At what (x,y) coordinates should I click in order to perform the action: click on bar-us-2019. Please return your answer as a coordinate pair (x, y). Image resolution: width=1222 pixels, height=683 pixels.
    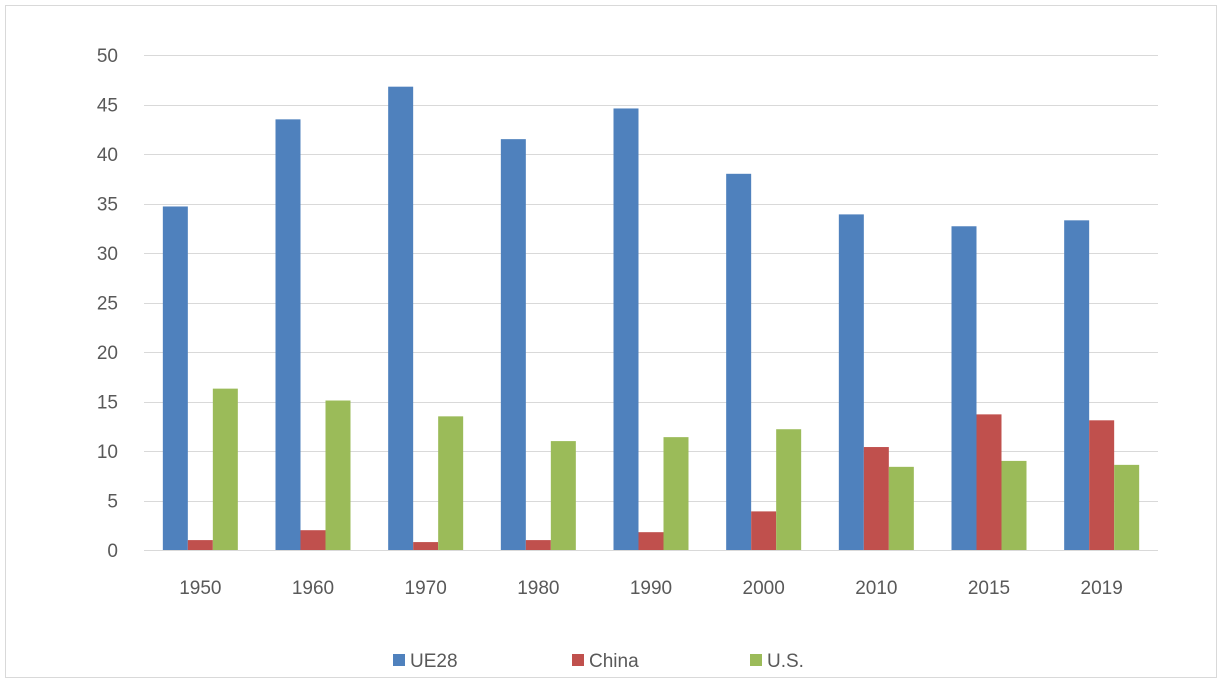
    Looking at the image, I should click on (1127, 507).